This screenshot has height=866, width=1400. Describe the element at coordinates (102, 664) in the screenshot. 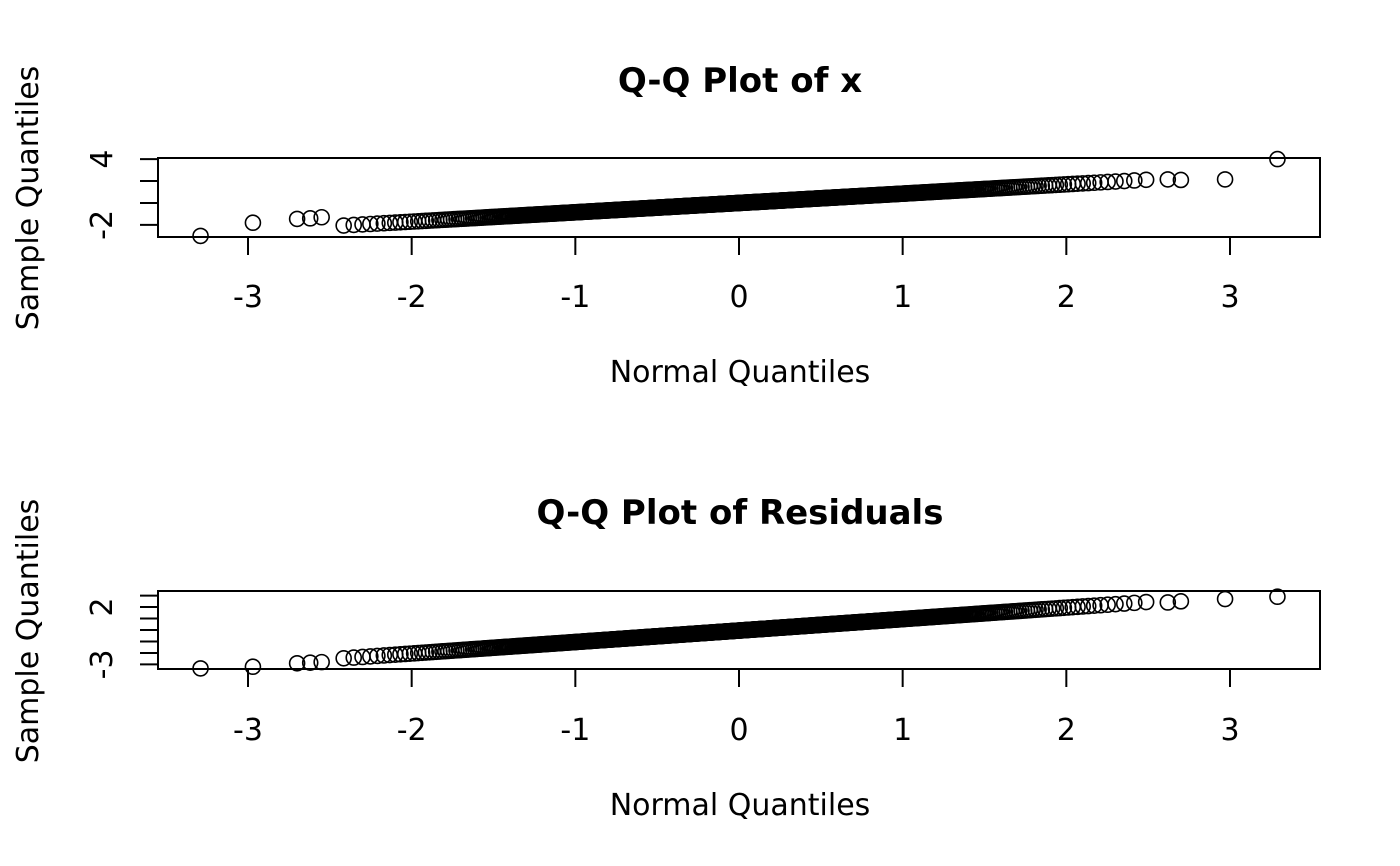

I see `y-tick-label: -3` at that location.